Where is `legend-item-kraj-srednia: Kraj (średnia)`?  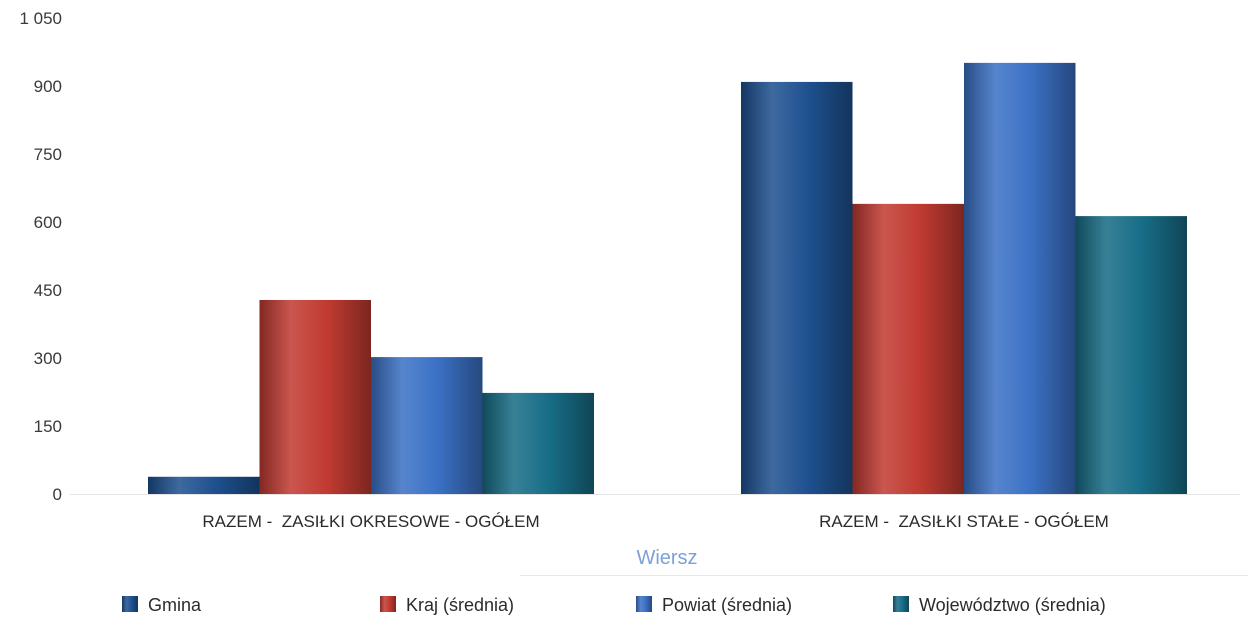 legend-item-kraj-srednia: Kraj (średnia) is located at coordinates (447, 605).